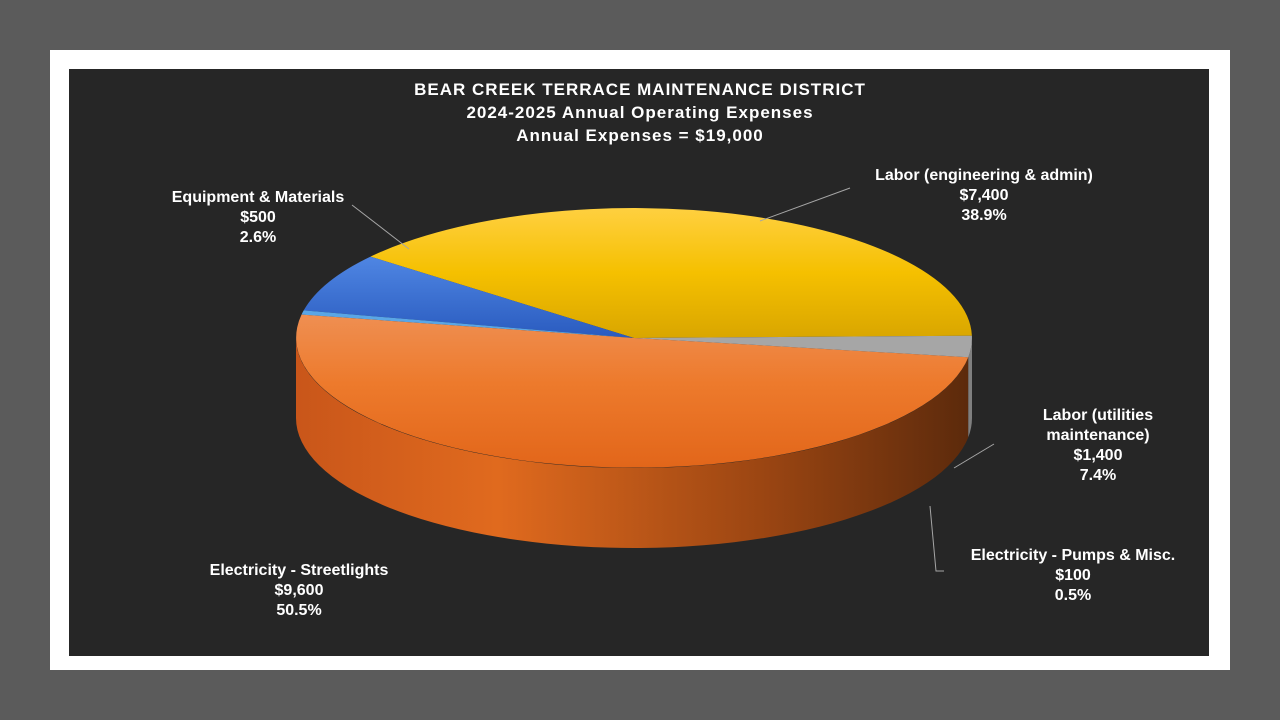 The image size is (1280, 720). Describe the element at coordinates (1073, 555) in the screenshot. I see `slice-label-name: Electricity - Pumps & Misc.` at that location.